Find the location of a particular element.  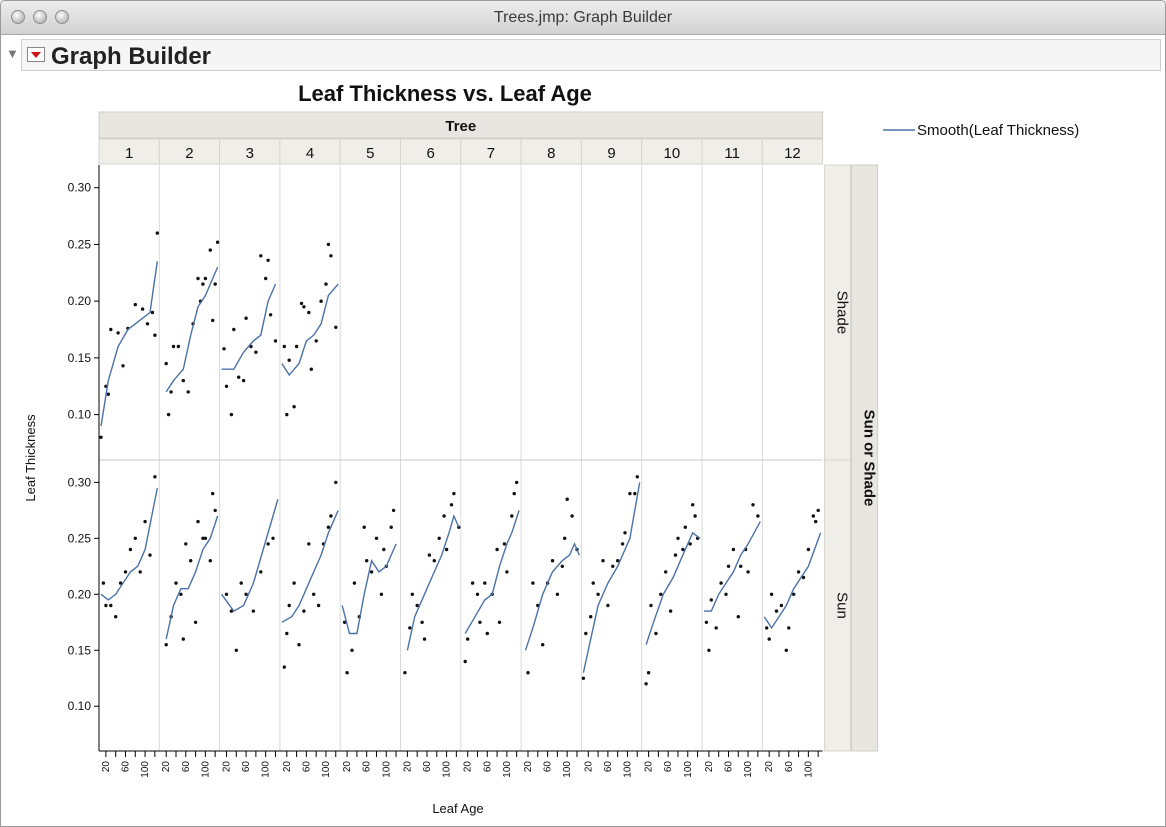

minimize-window-button is located at coordinates (40, 17).